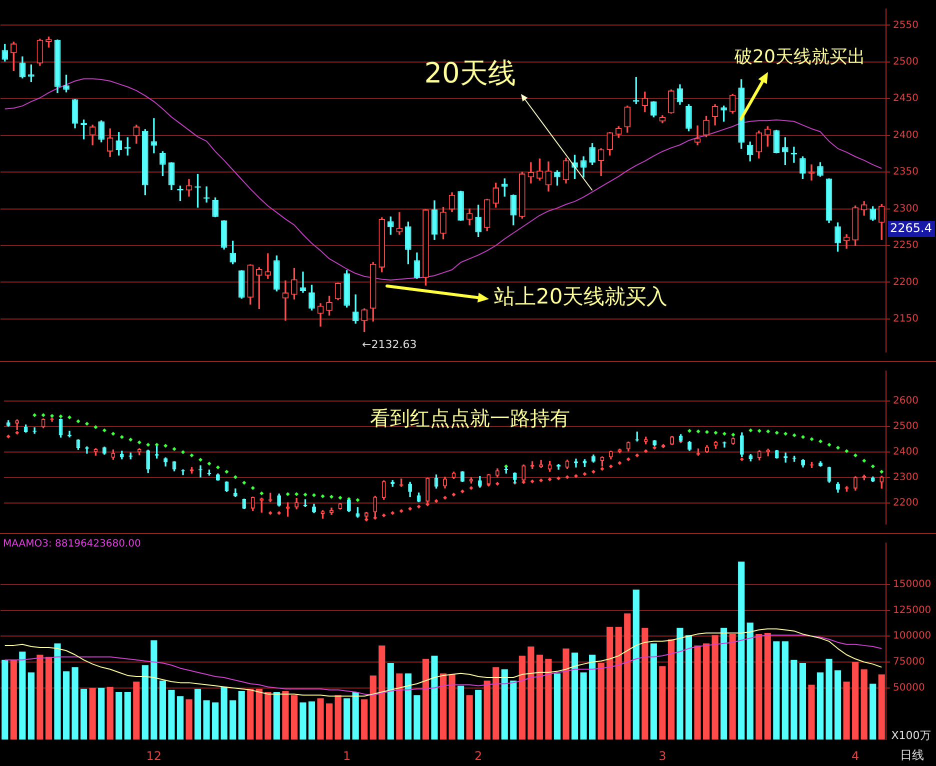 The height and width of the screenshot is (766, 936). I want to click on y-tick-label: 2550, so click(905, 25).